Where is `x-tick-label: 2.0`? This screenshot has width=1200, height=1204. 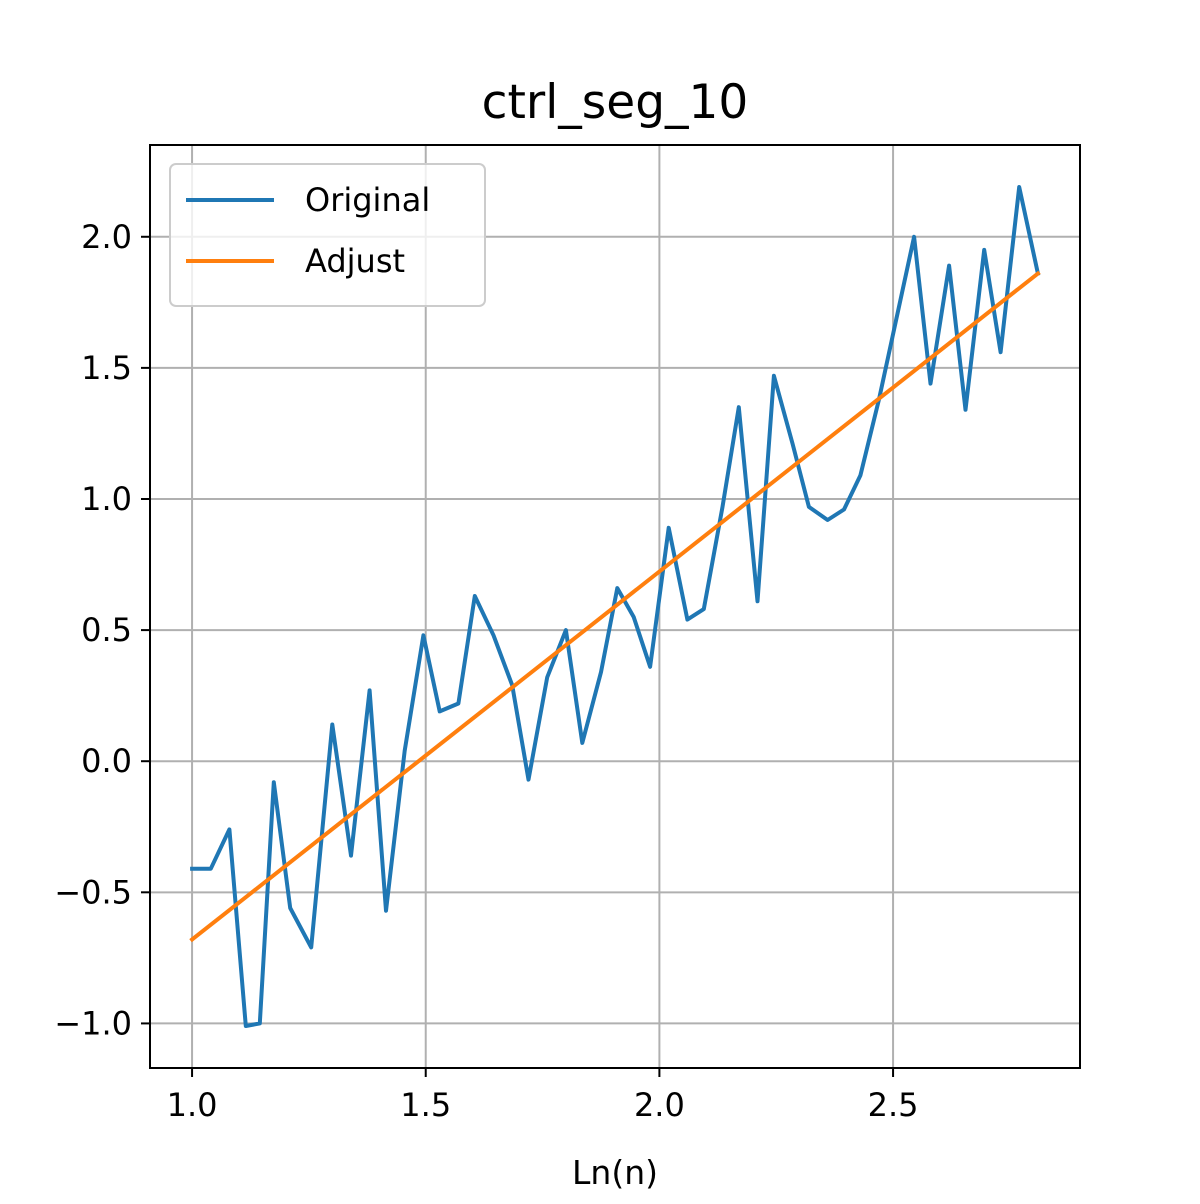 x-tick-label: 2.0 is located at coordinates (659, 1105).